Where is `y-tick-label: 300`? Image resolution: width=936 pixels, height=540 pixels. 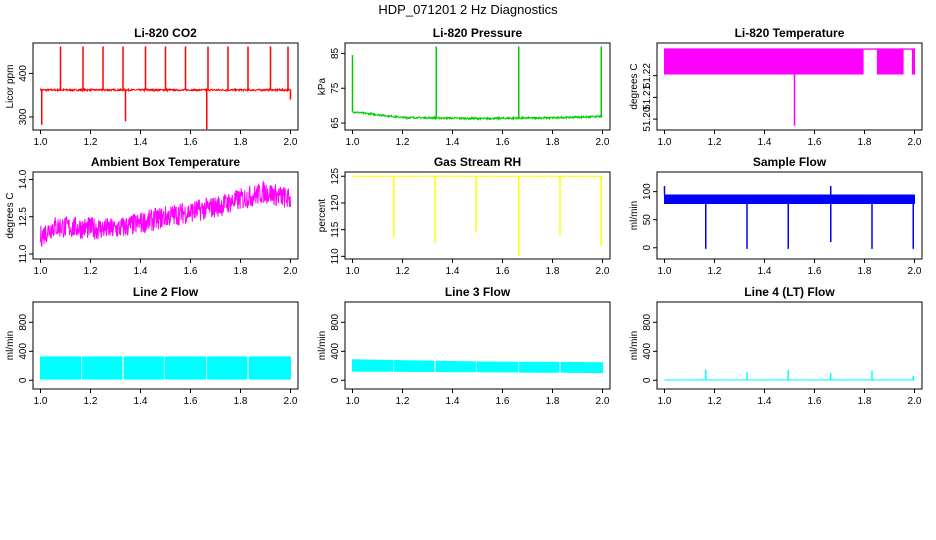
y-tick-label: 300 is located at coordinates (23, 116).